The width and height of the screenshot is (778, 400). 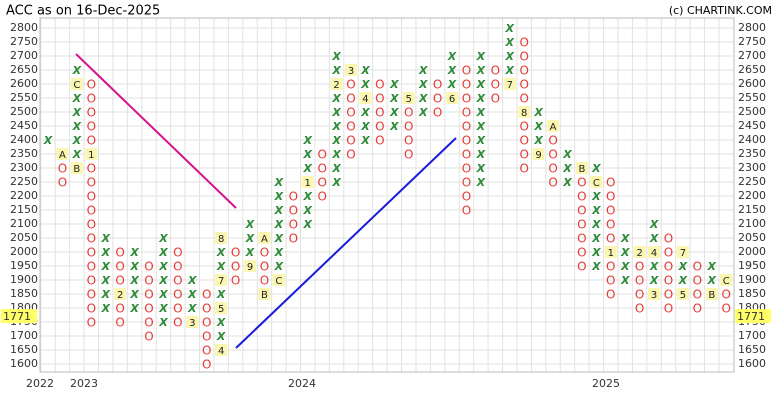 What do you see at coordinates (24, 55) in the screenshot?
I see `y-tick-label-left: 2700` at bounding box center [24, 55].